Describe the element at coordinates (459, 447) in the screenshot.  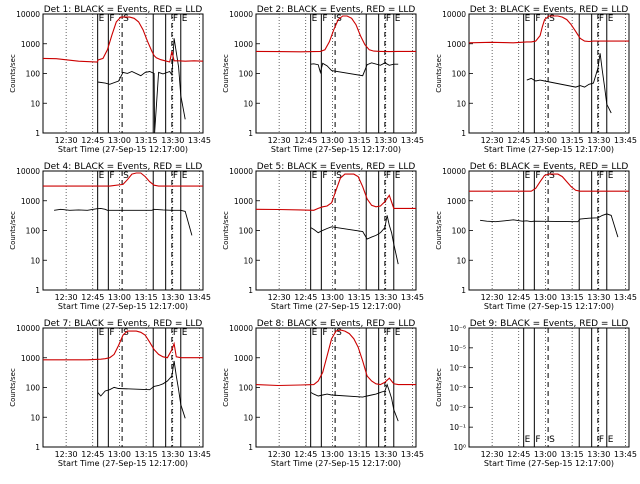
I see `y-tick-label: 10⁰` at that location.